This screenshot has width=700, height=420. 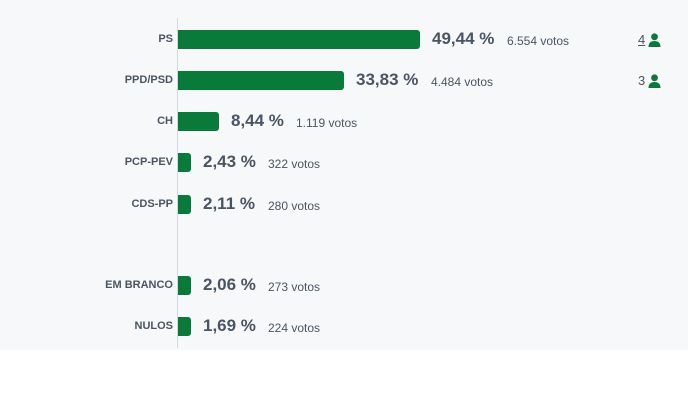 I want to click on result-row: PCP-PEV 2,43 % 322 votos, so click(x=344, y=162).